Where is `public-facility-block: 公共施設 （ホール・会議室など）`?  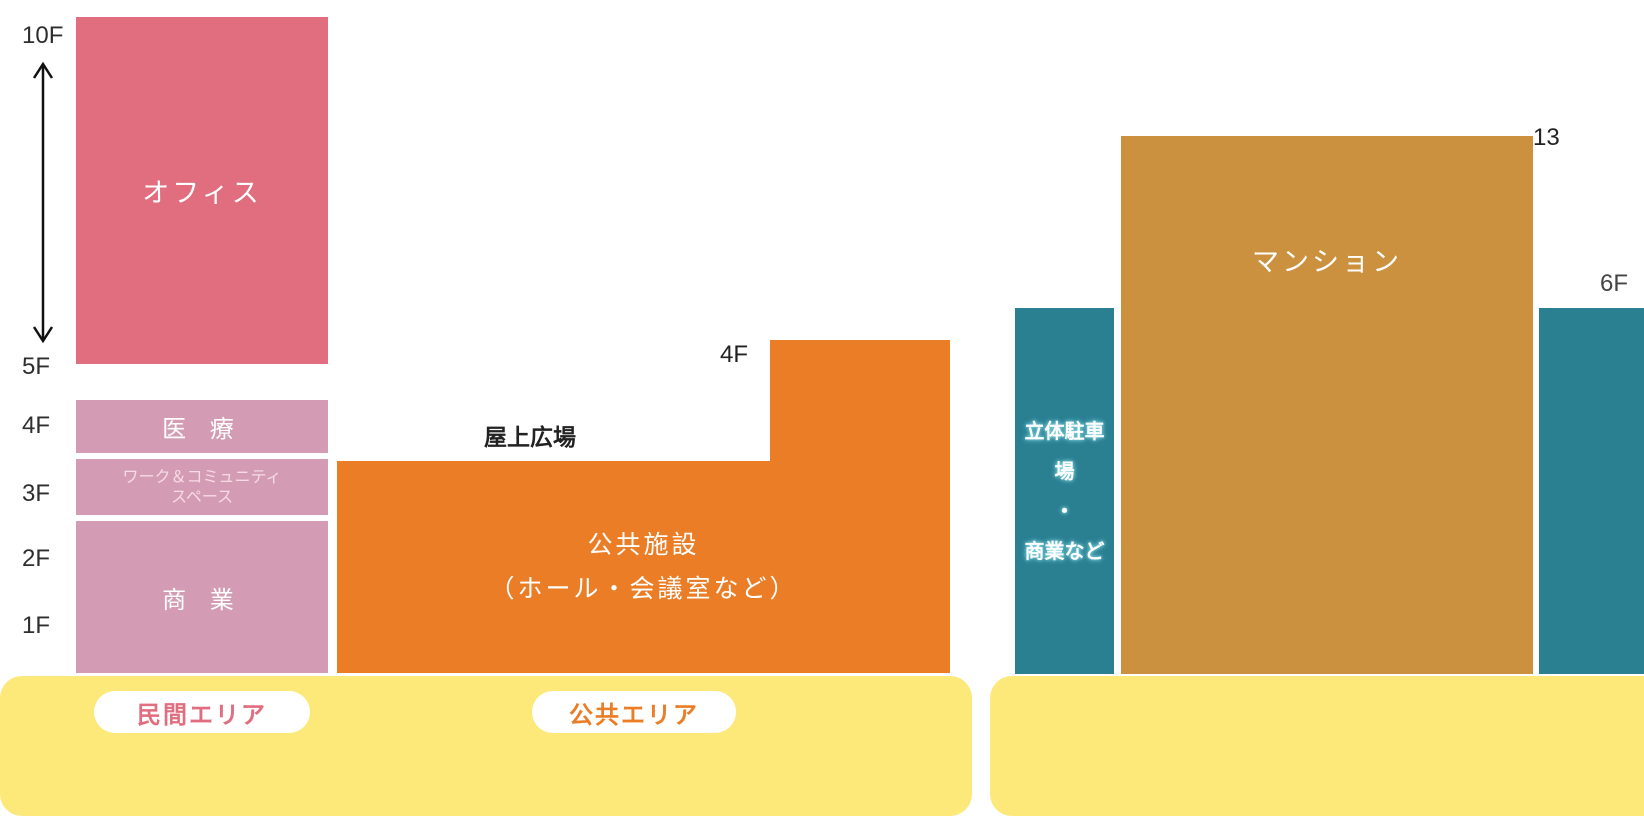
public-facility-block: 公共施設 （ホール・会議室など） is located at coordinates (643, 567).